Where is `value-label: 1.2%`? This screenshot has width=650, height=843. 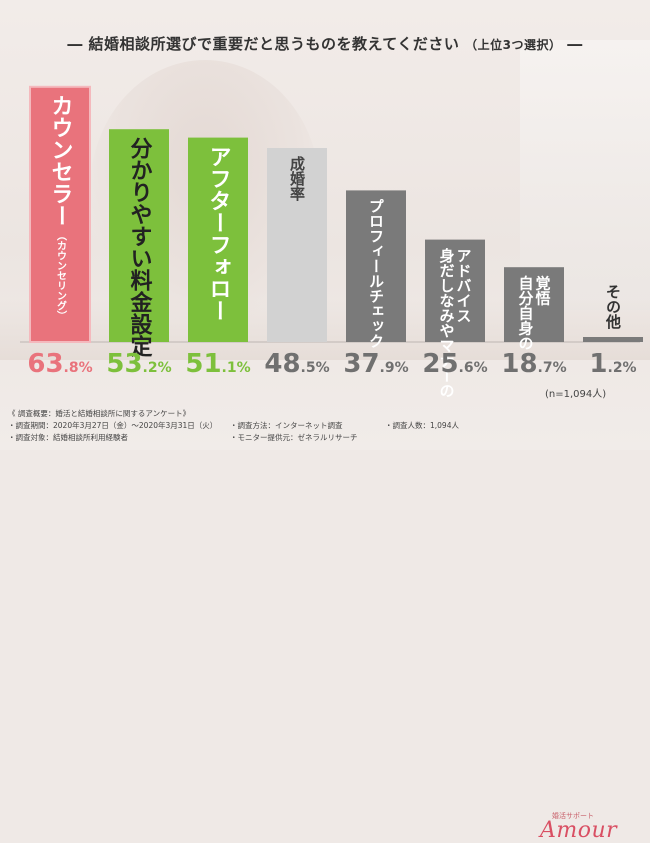
value-label: 1.2% is located at coordinates (612, 364).